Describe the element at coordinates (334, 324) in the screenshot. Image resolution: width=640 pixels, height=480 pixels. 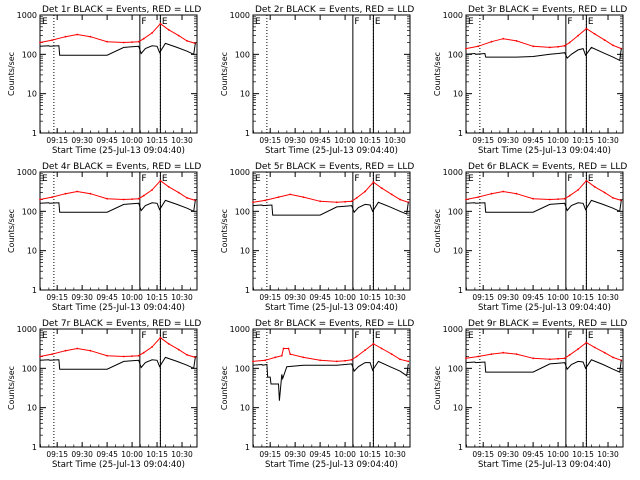
I see `panel-title: Det 8r BLACK = Events, RED = LLD` at that location.